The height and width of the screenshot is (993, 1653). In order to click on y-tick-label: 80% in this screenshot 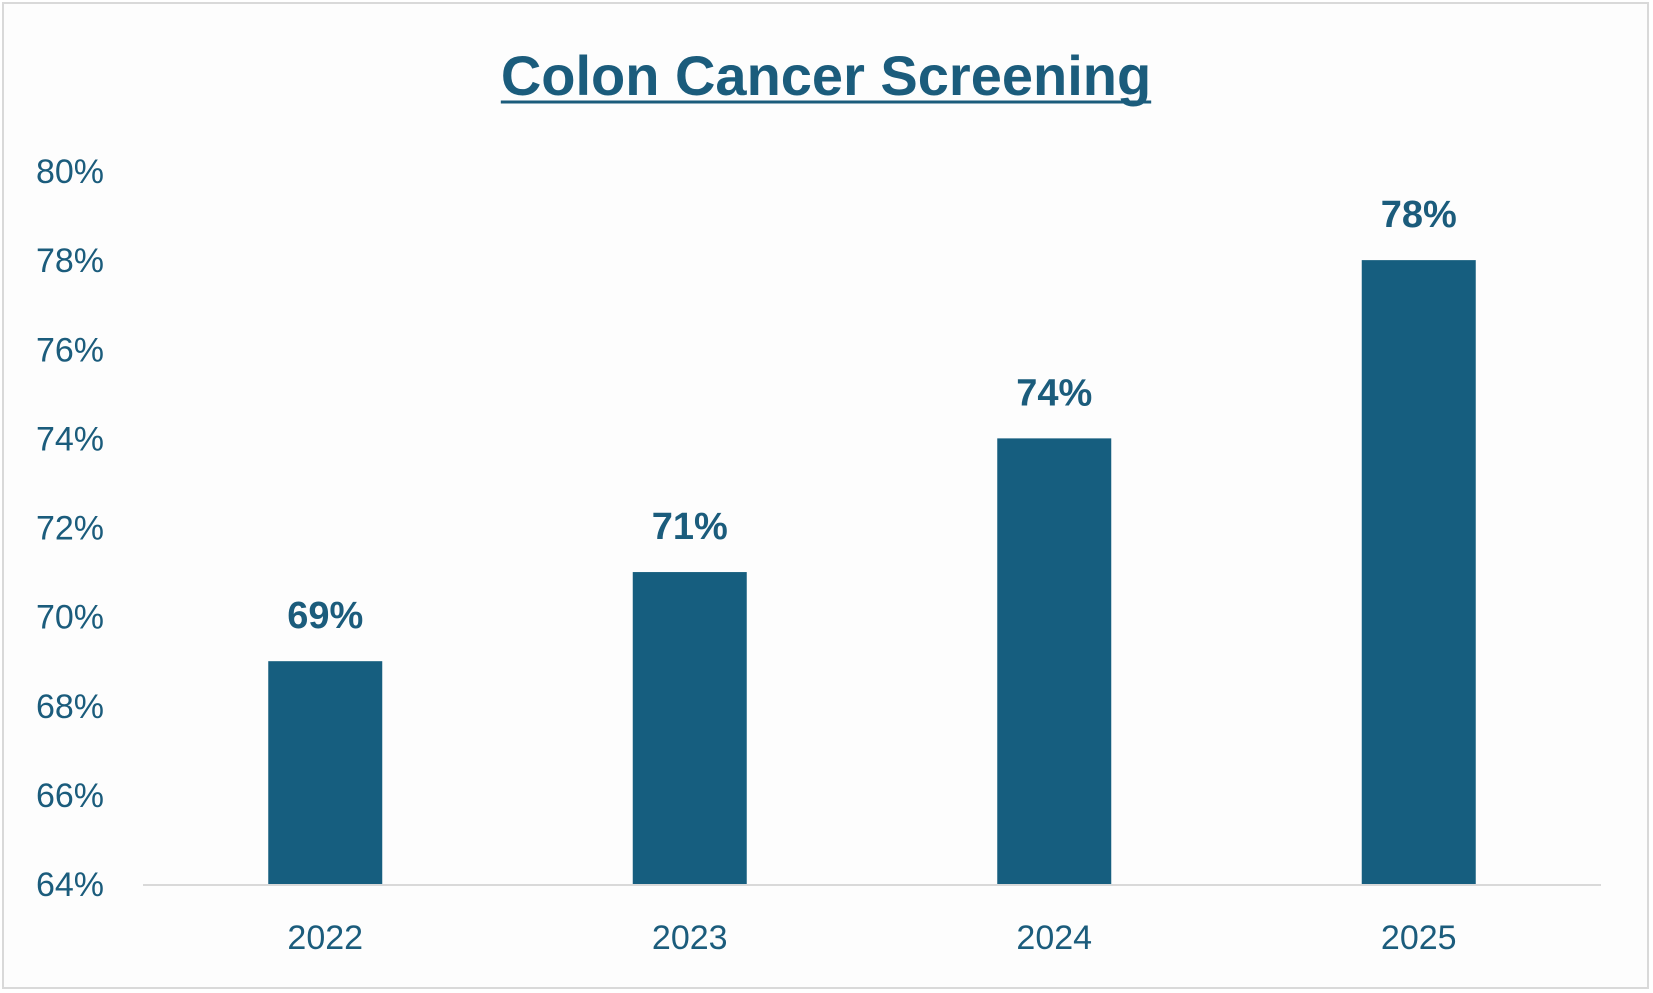, I will do `click(70, 172)`.